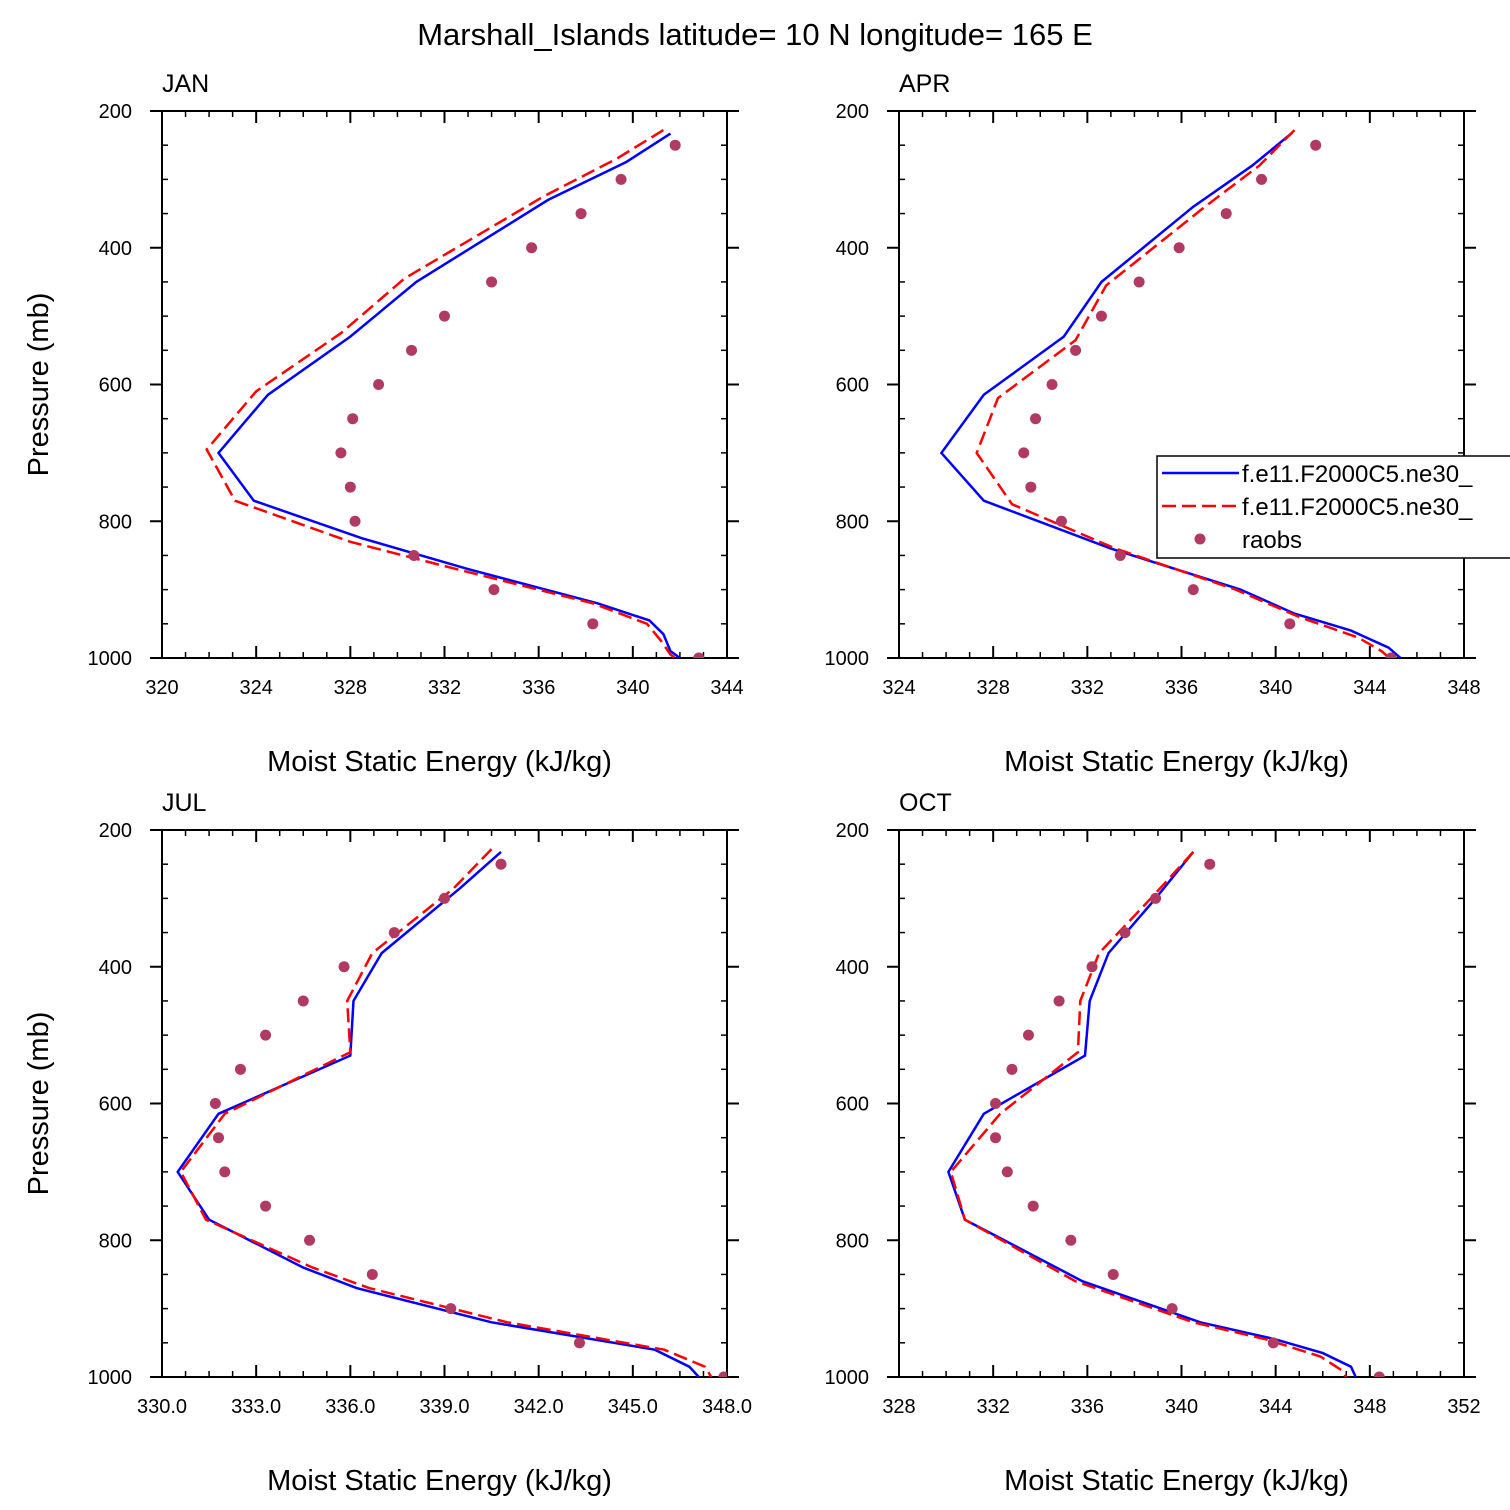 The width and height of the screenshot is (1510, 1510). What do you see at coordinates (633, 1407) in the screenshot?
I see `x-tick-label: 345.0` at bounding box center [633, 1407].